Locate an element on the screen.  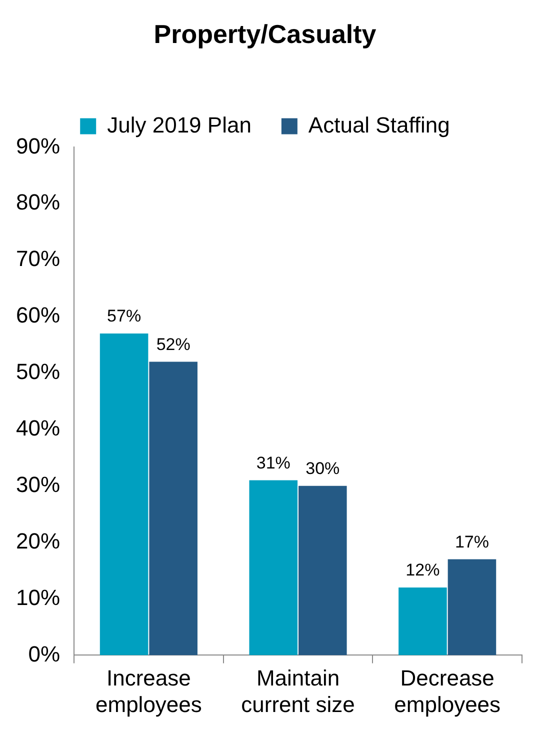
y-tick-label: 40% is located at coordinates (38, 427).